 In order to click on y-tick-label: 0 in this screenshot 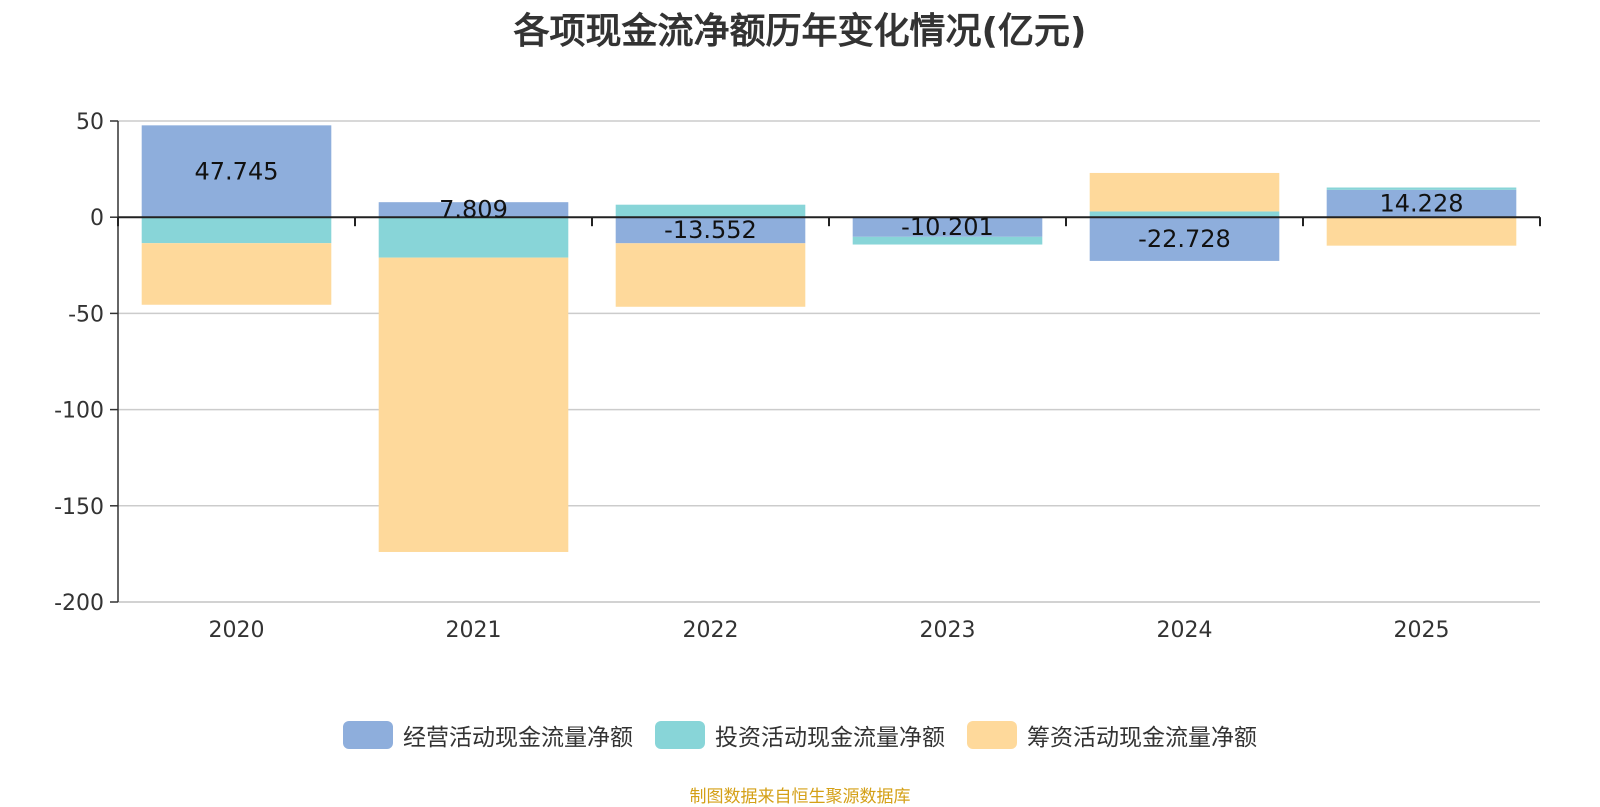, I will do `click(97, 218)`.